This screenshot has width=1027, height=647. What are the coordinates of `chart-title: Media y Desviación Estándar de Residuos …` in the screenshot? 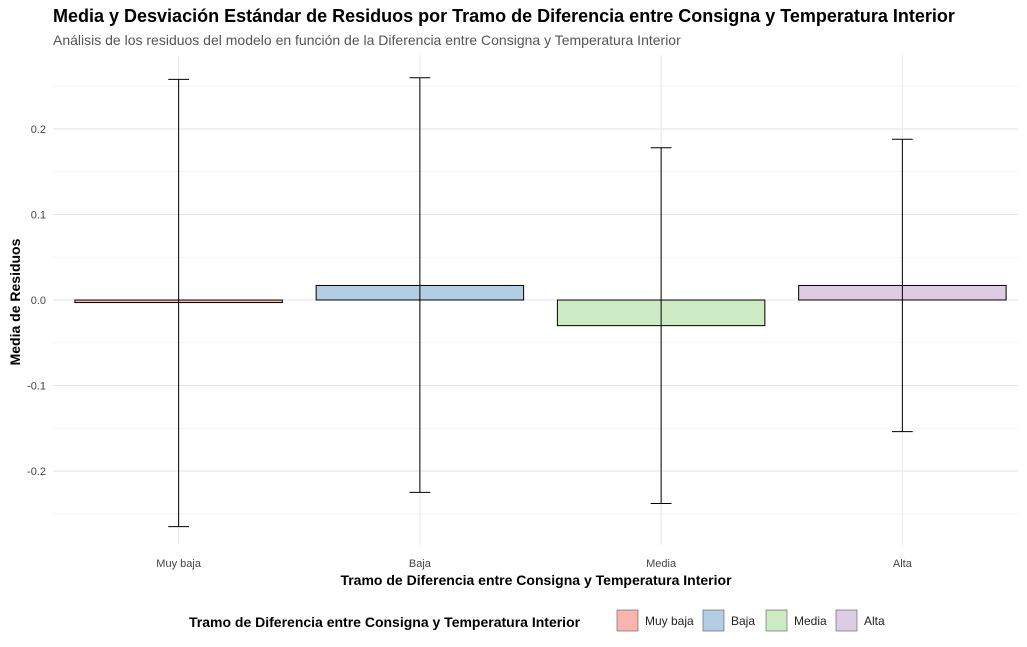 It's located at (504, 16).